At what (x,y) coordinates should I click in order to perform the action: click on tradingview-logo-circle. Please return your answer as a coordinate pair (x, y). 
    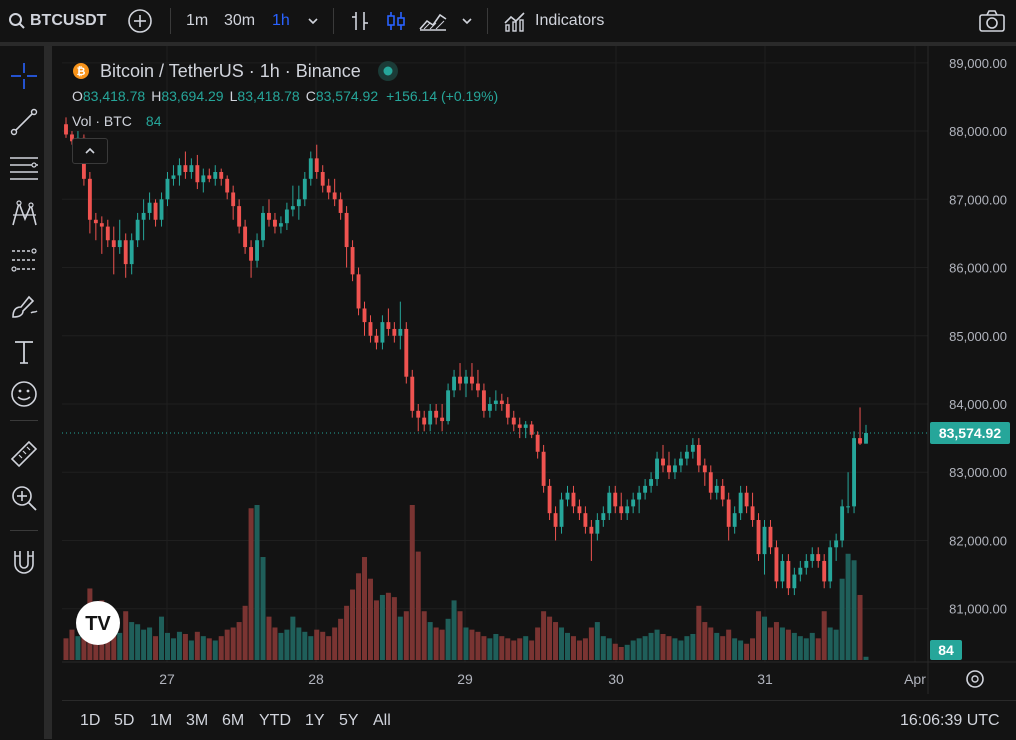
    Looking at the image, I should click on (98, 623).